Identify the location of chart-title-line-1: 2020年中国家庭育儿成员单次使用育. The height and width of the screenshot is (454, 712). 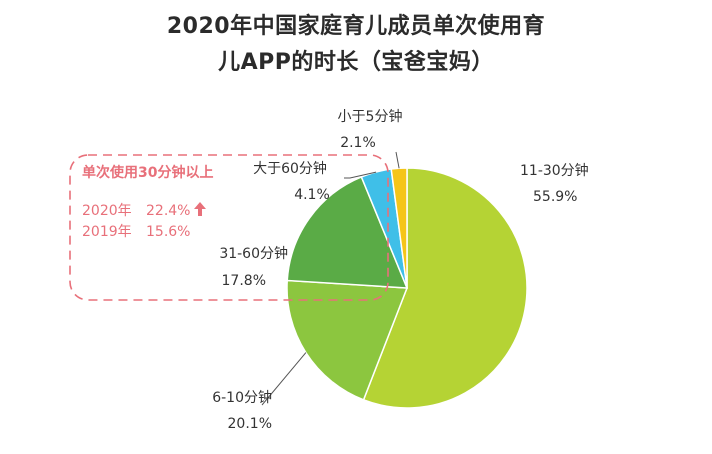
(356, 26).